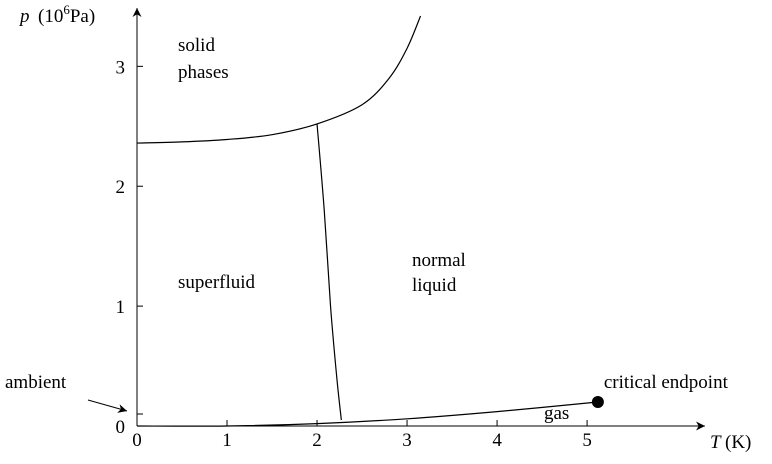 The height and width of the screenshot is (464, 772). What do you see at coordinates (317, 440) in the screenshot?
I see `x-tick-label: 2` at bounding box center [317, 440].